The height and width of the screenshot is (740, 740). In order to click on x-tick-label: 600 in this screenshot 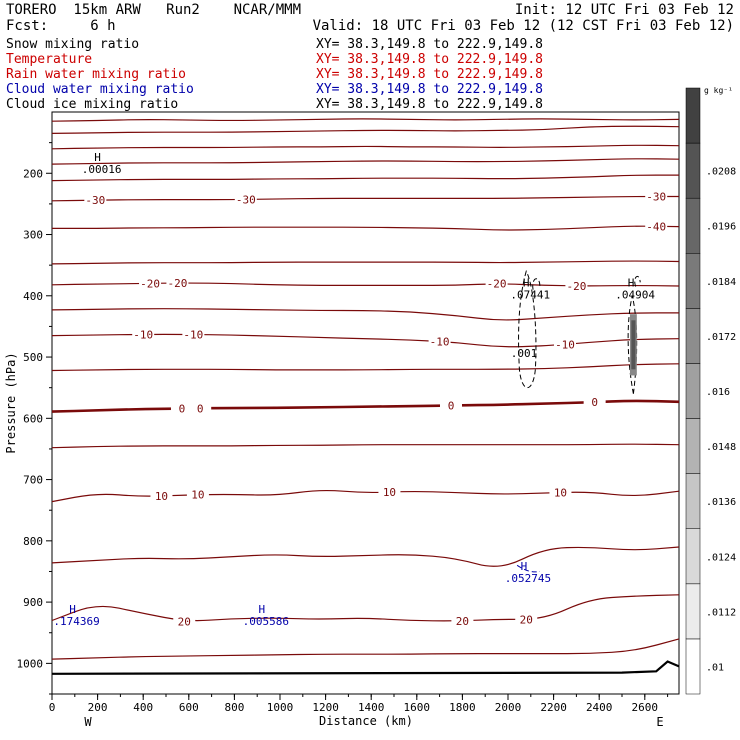, I will do `click(189, 707)`.